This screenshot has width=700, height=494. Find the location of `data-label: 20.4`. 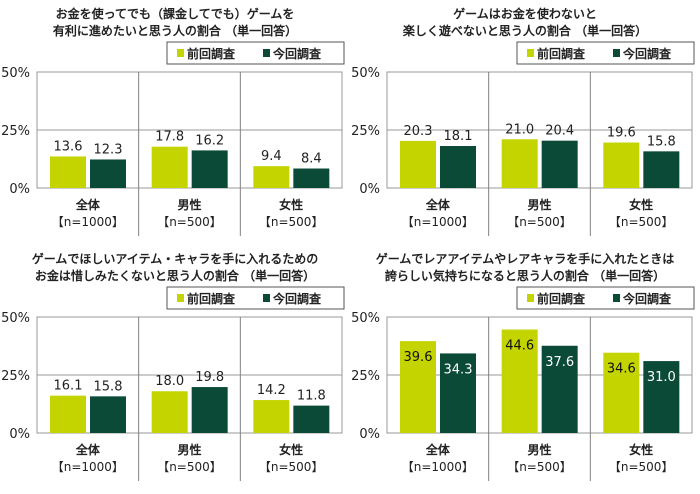

data-label: 20.4 is located at coordinates (559, 131).